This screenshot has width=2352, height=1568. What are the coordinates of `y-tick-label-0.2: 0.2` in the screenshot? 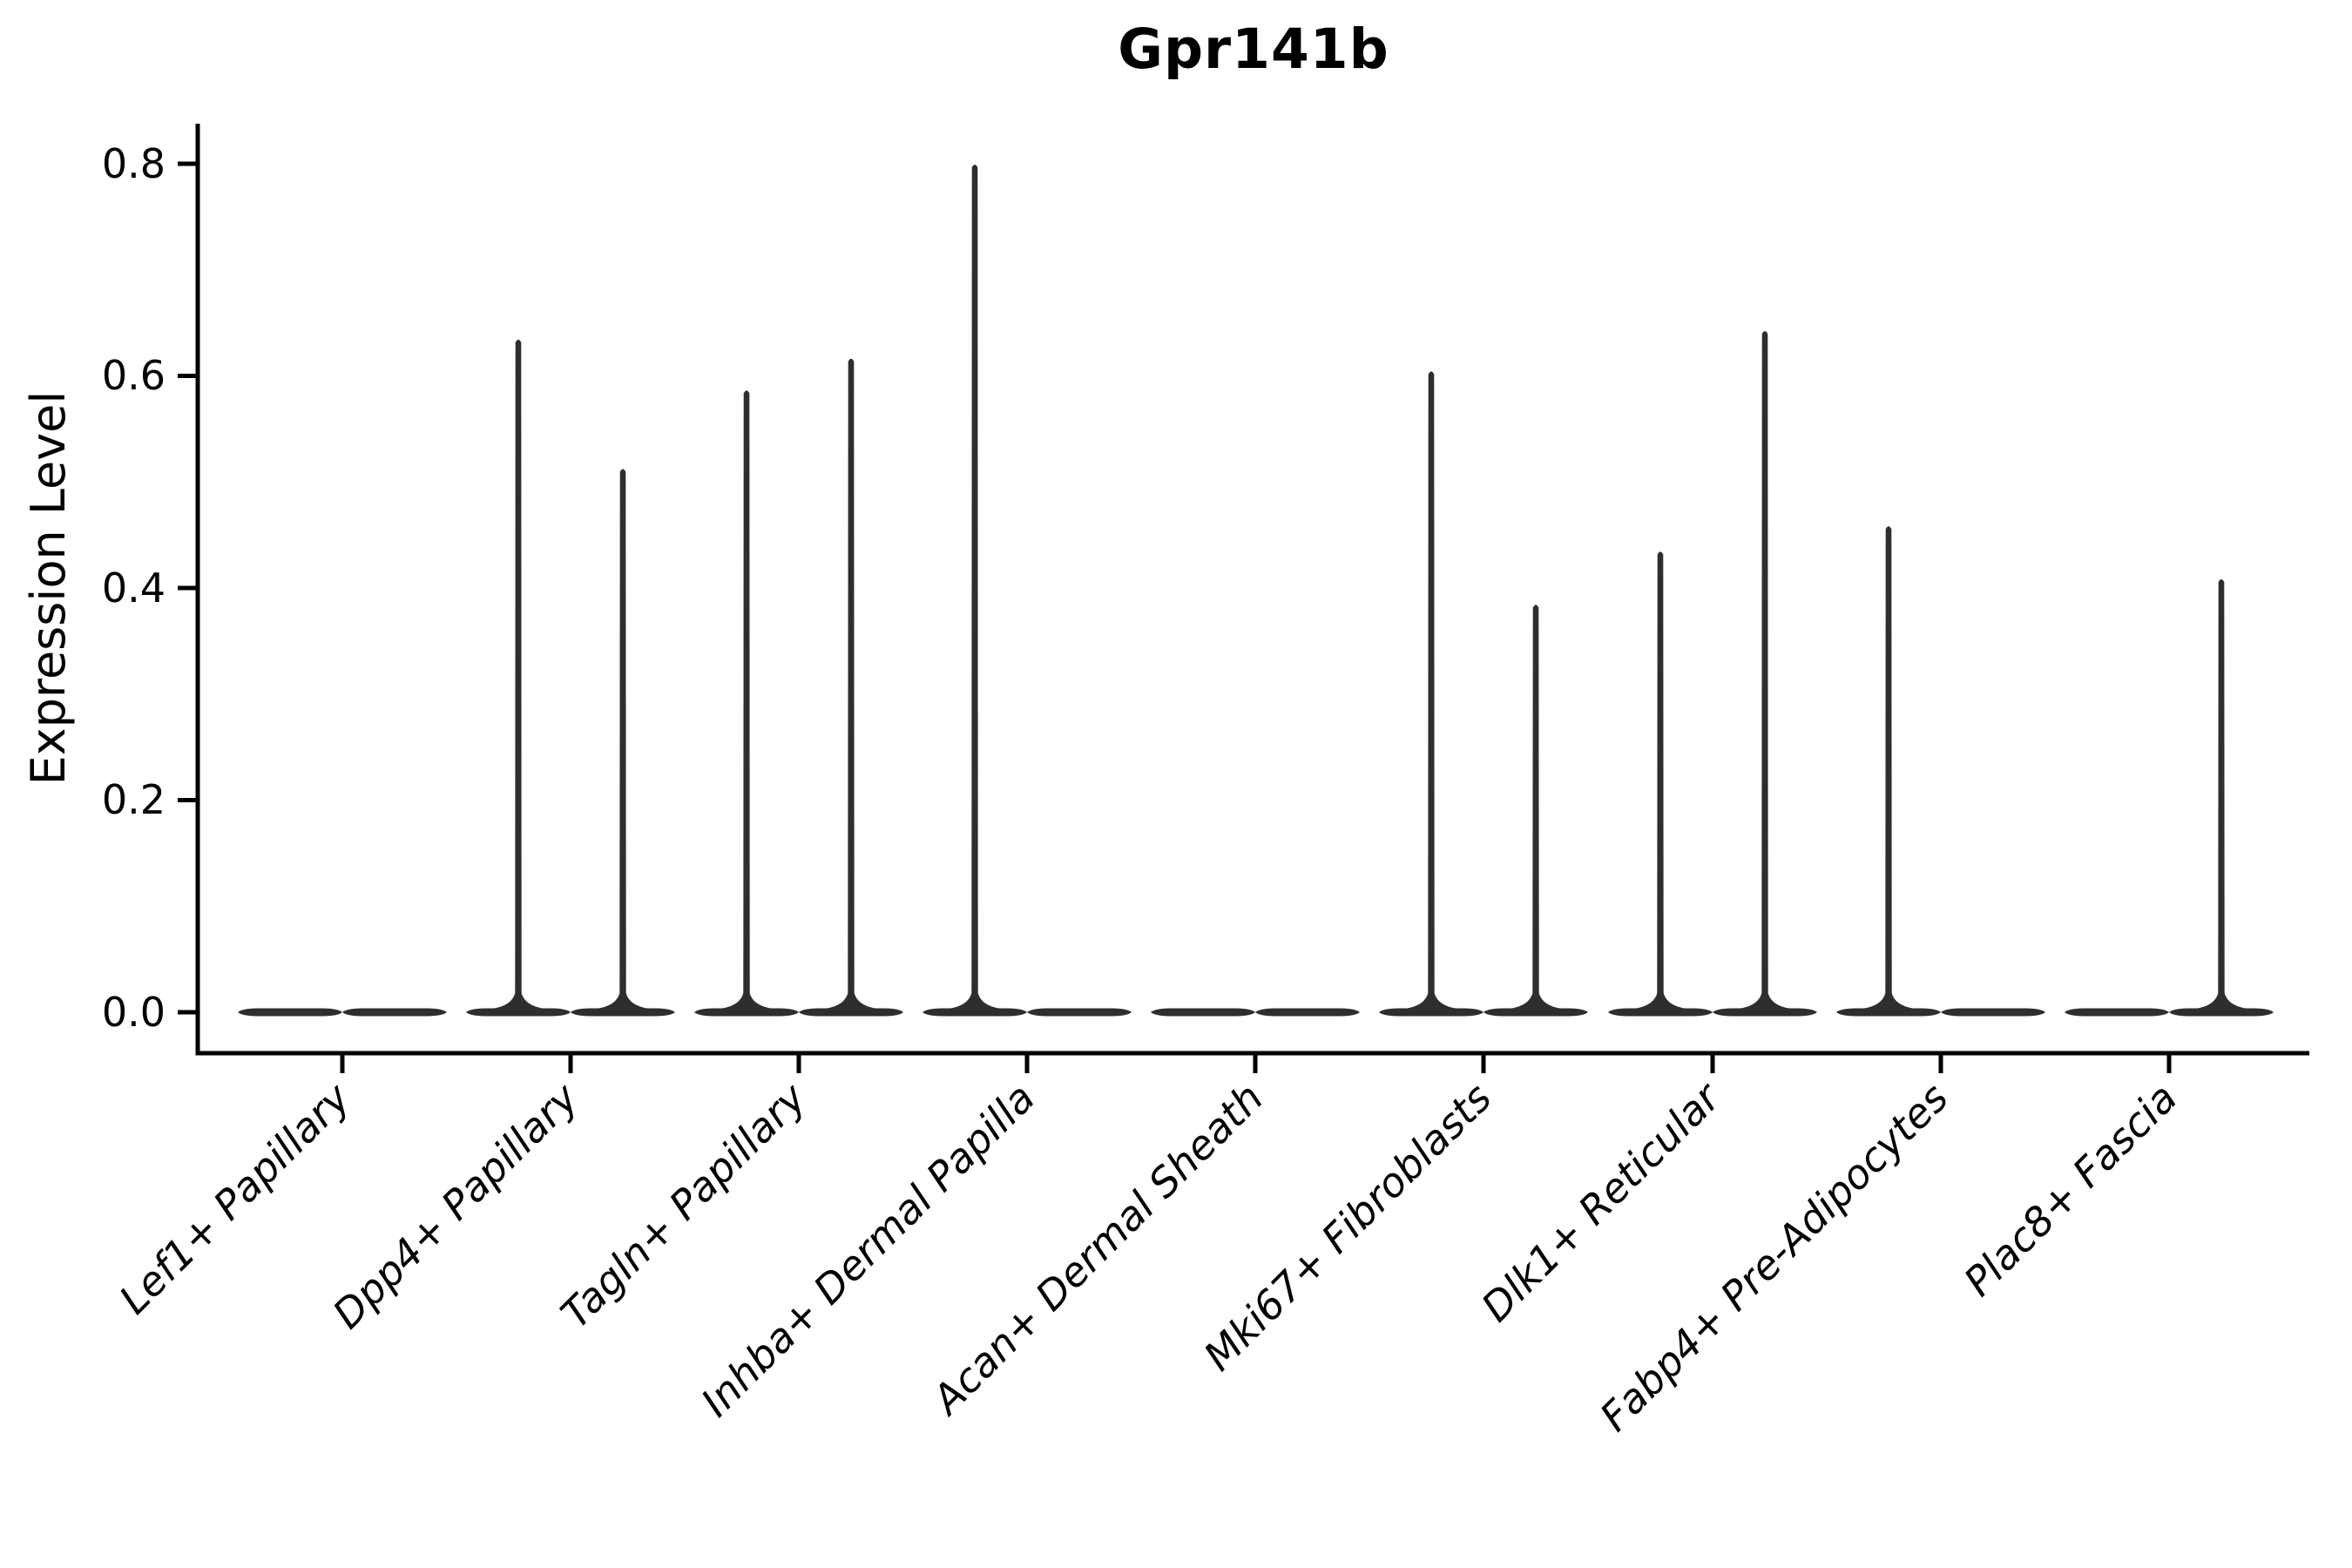 It's located at (134, 800).